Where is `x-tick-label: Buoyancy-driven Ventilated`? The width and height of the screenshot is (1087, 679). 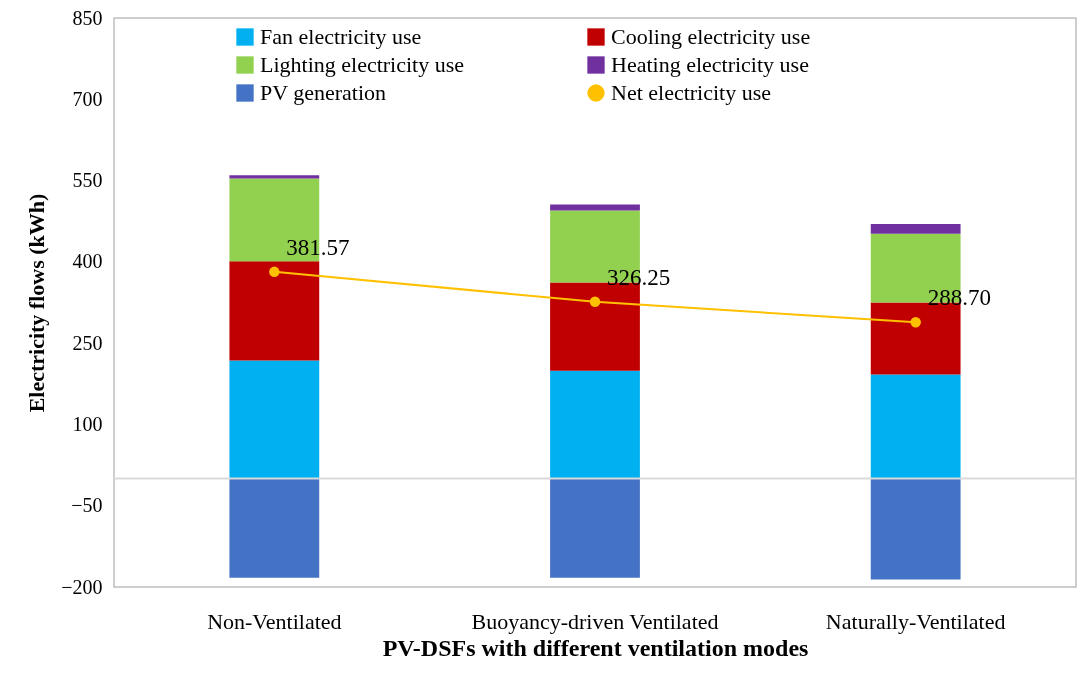
x-tick-label: Buoyancy-driven Ventilated is located at coordinates (595, 621).